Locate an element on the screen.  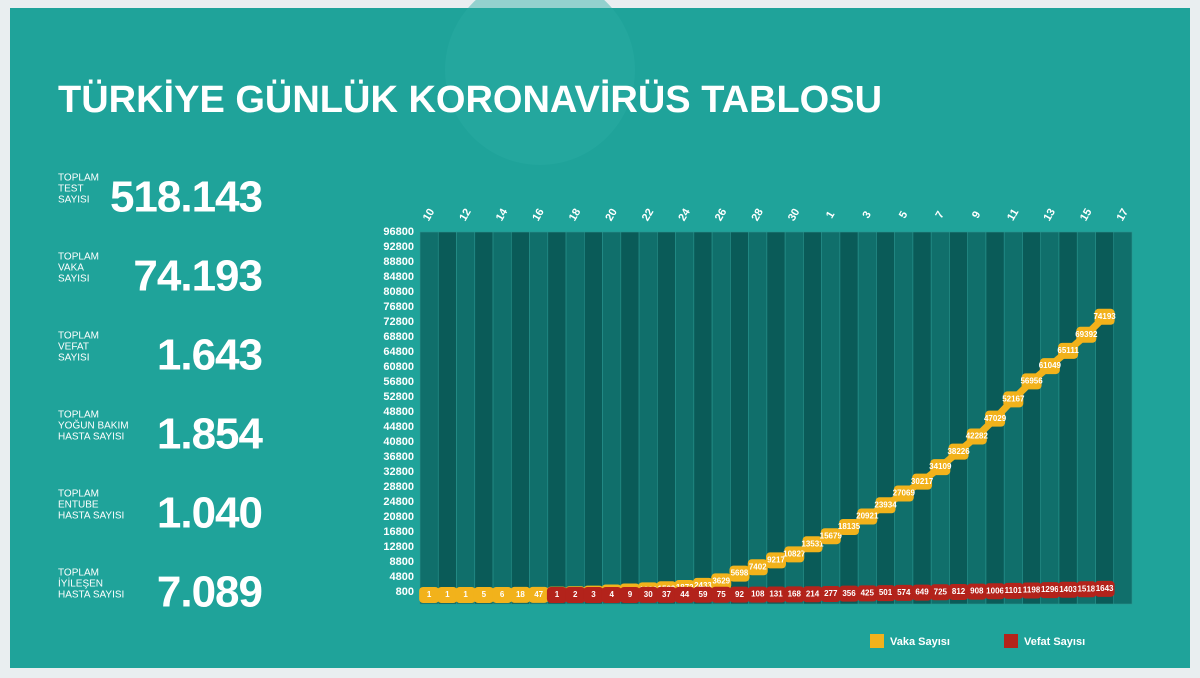
value-label: 65111 is located at coordinates (1068, 350).